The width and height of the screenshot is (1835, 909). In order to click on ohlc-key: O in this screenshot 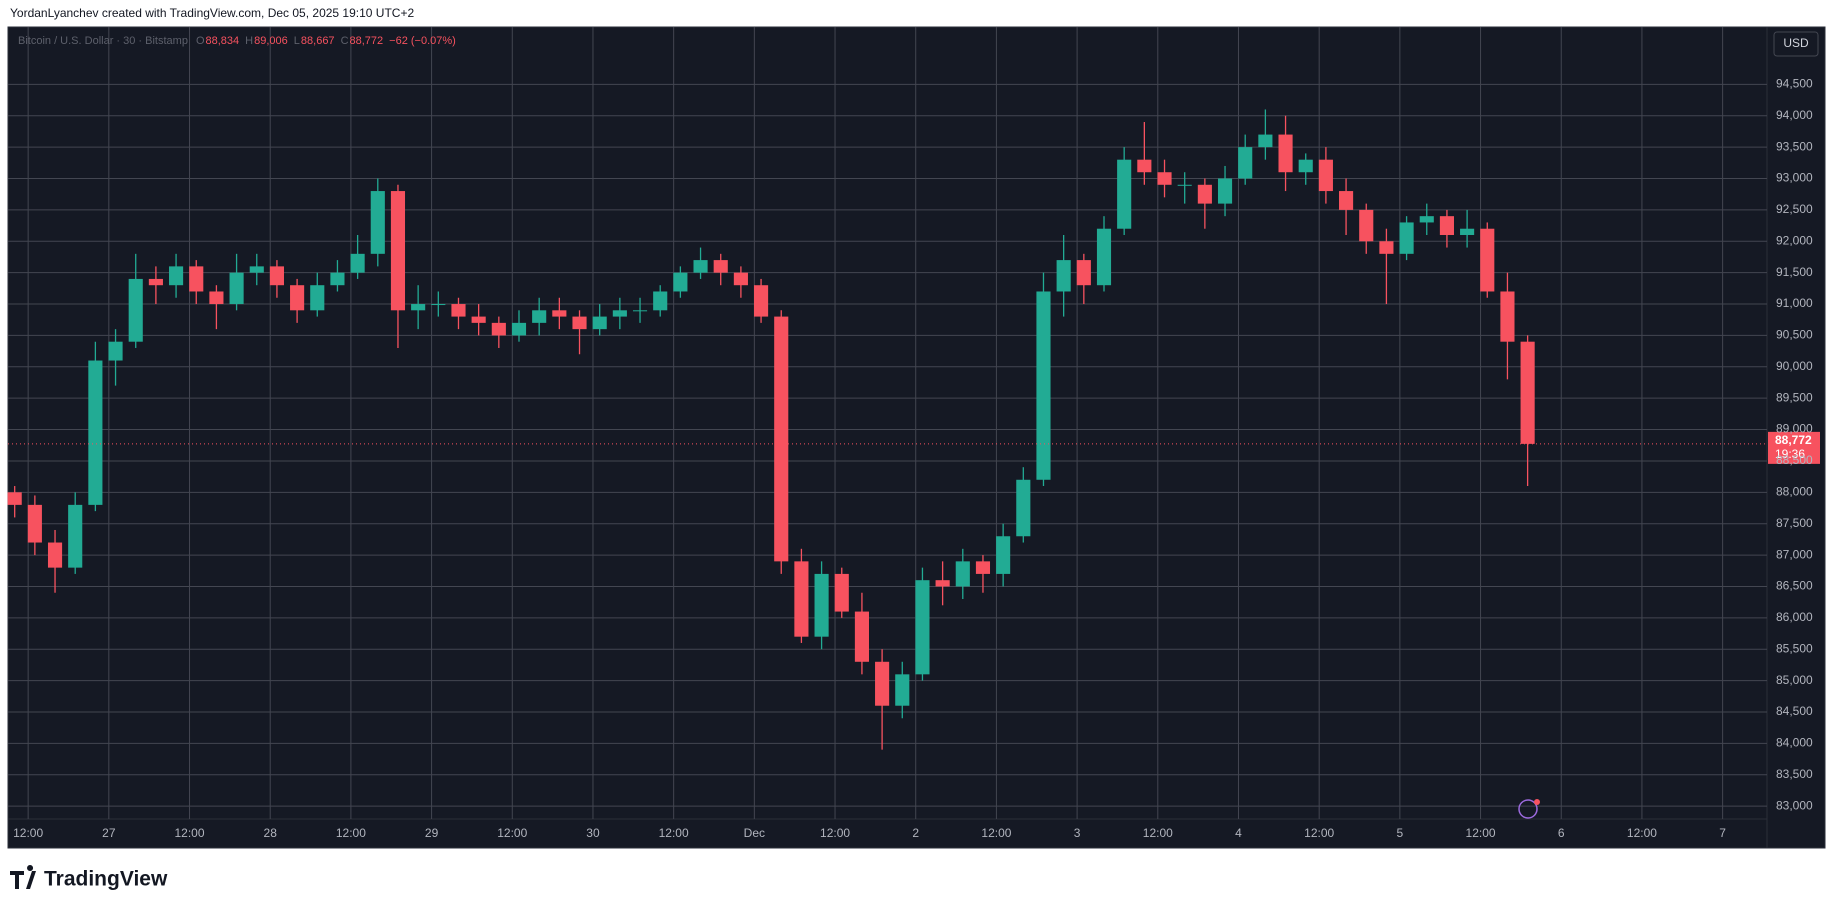, I will do `click(200, 41)`.